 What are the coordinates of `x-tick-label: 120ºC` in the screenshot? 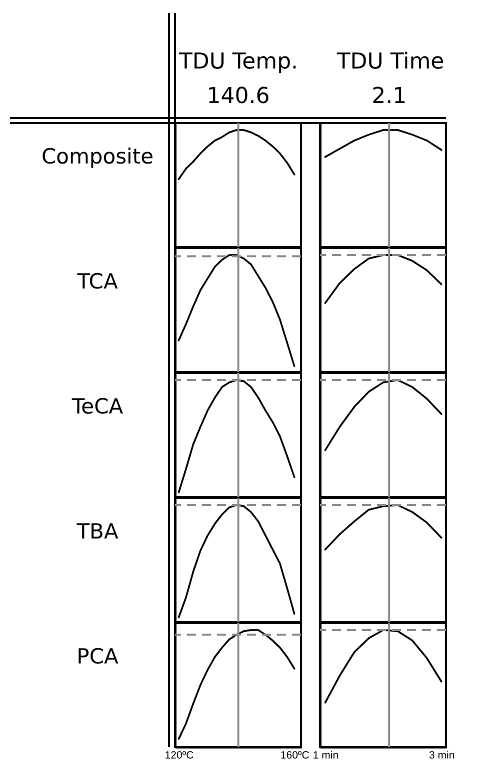 It's located at (179, 756).